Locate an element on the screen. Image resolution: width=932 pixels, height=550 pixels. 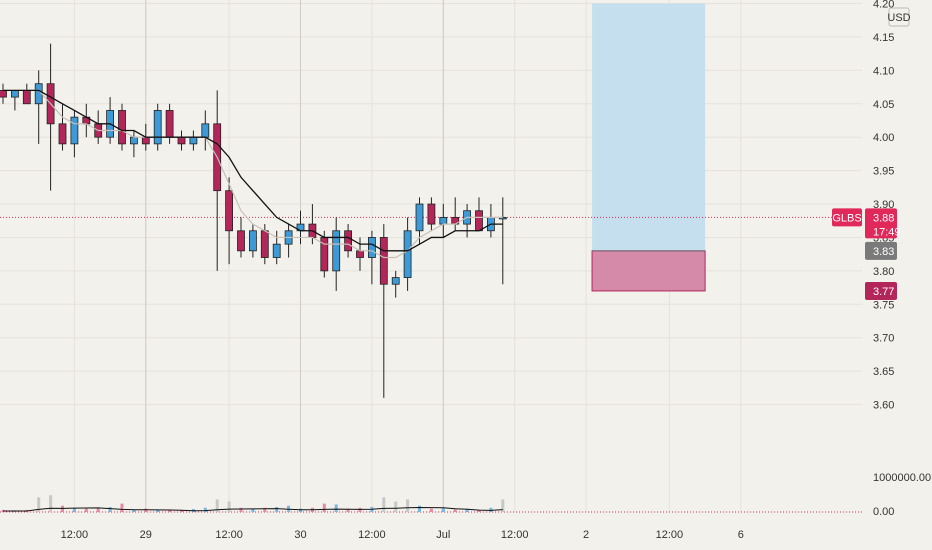
x-tick-label: 30 is located at coordinates (300, 535).